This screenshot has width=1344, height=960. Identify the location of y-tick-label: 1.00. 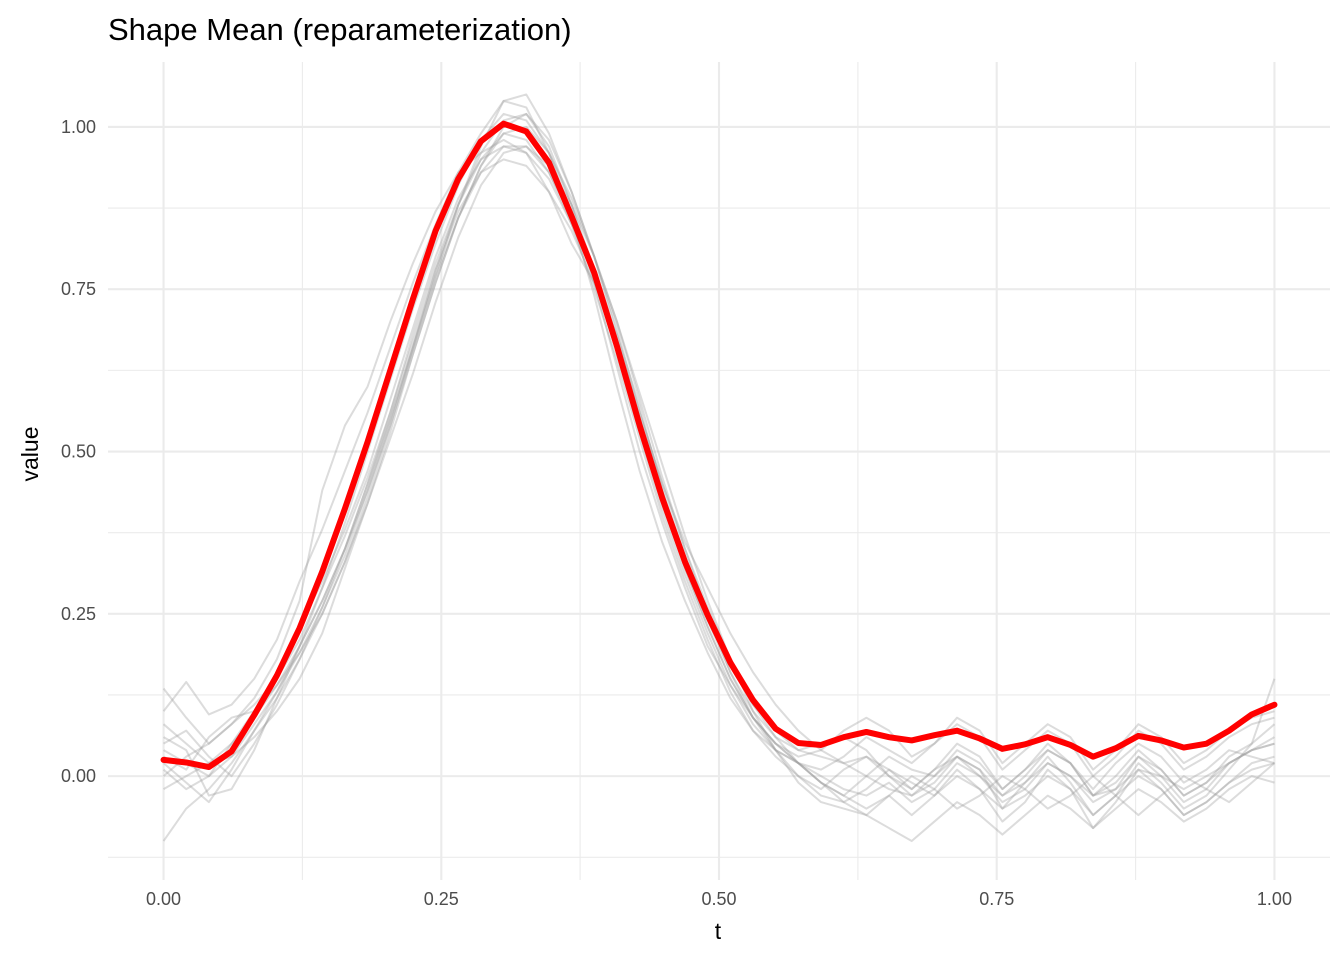
(78, 127).